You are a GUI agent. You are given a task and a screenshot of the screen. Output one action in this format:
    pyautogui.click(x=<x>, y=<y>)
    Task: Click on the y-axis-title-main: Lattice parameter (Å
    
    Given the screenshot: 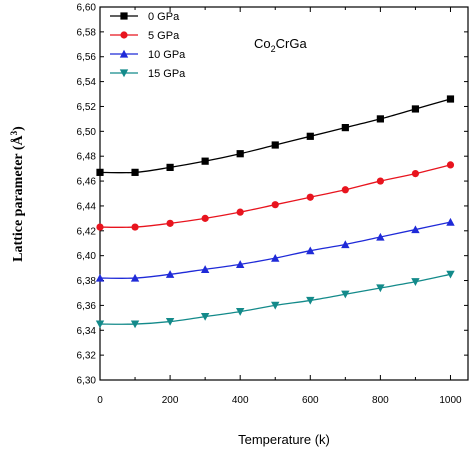 What is the action you would take?
    pyautogui.click(x=18, y=197)
    